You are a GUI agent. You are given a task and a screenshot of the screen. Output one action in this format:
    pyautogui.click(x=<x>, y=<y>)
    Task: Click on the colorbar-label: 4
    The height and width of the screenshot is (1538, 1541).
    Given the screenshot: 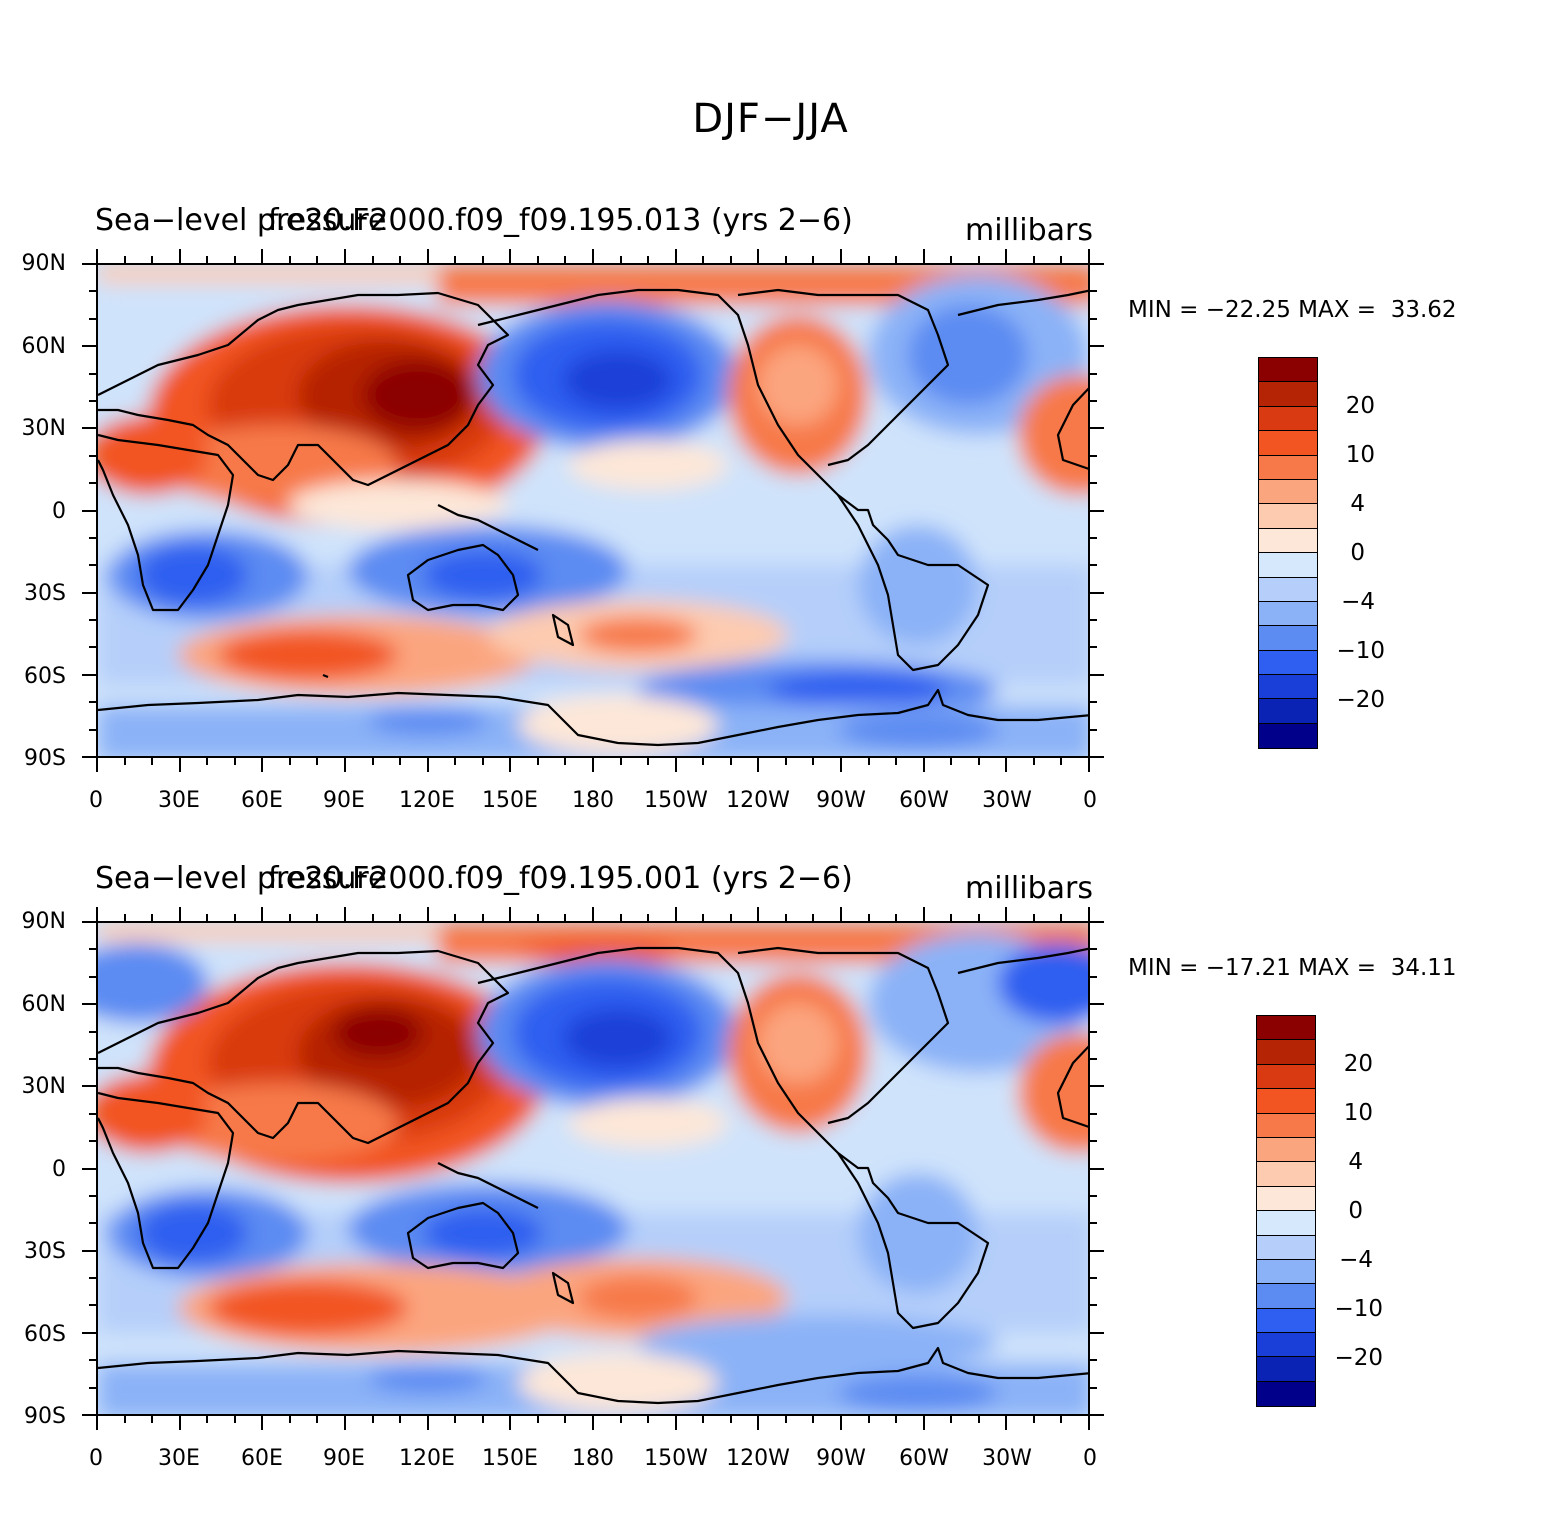 What is the action you would take?
    pyautogui.click(x=1355, y=1162)
    